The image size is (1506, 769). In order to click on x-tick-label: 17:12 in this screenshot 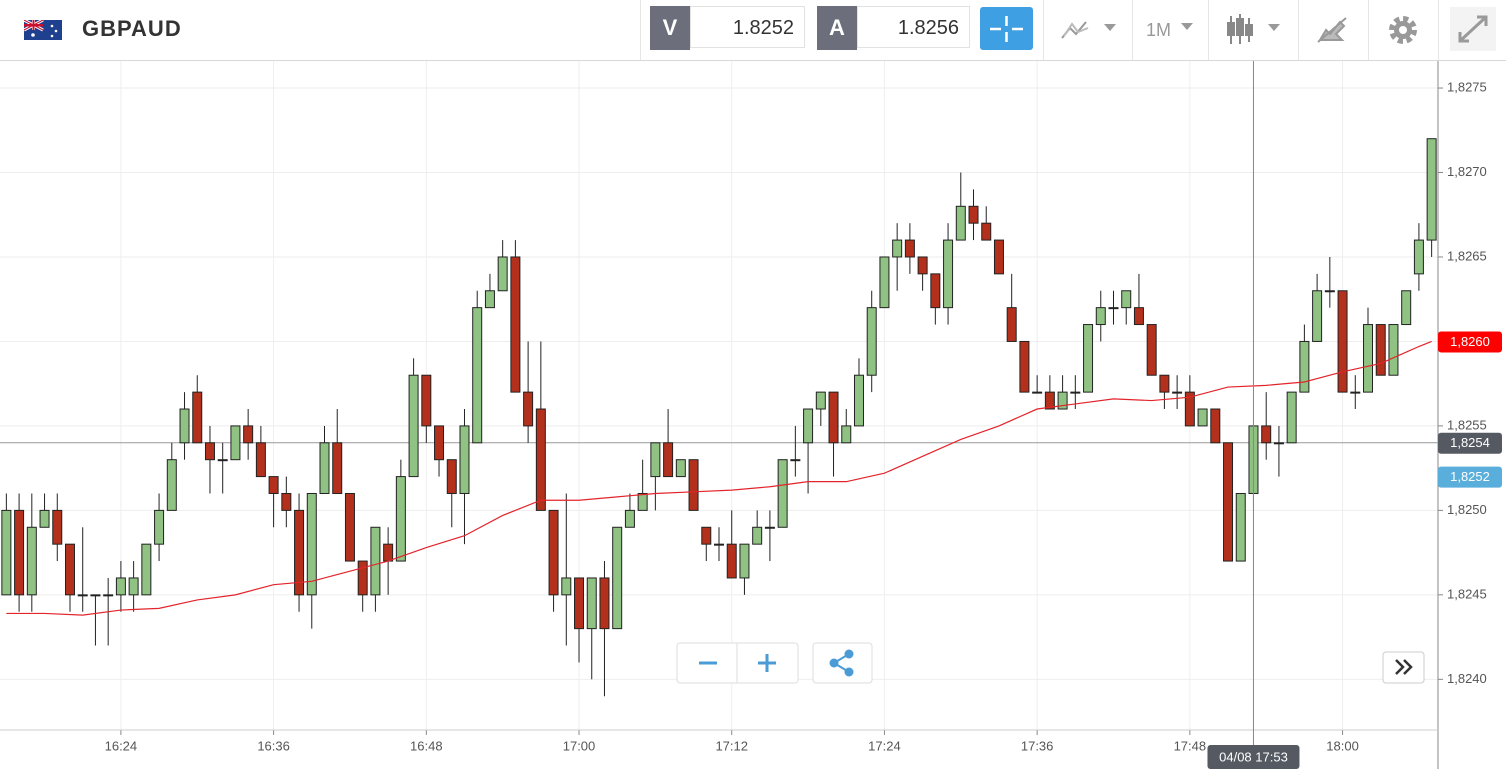, I will do `click(731, 745)`.